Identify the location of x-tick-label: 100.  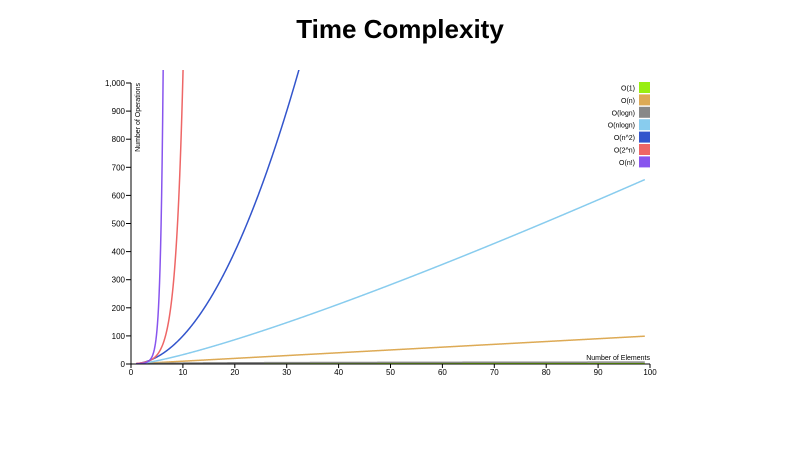
(650, 372).